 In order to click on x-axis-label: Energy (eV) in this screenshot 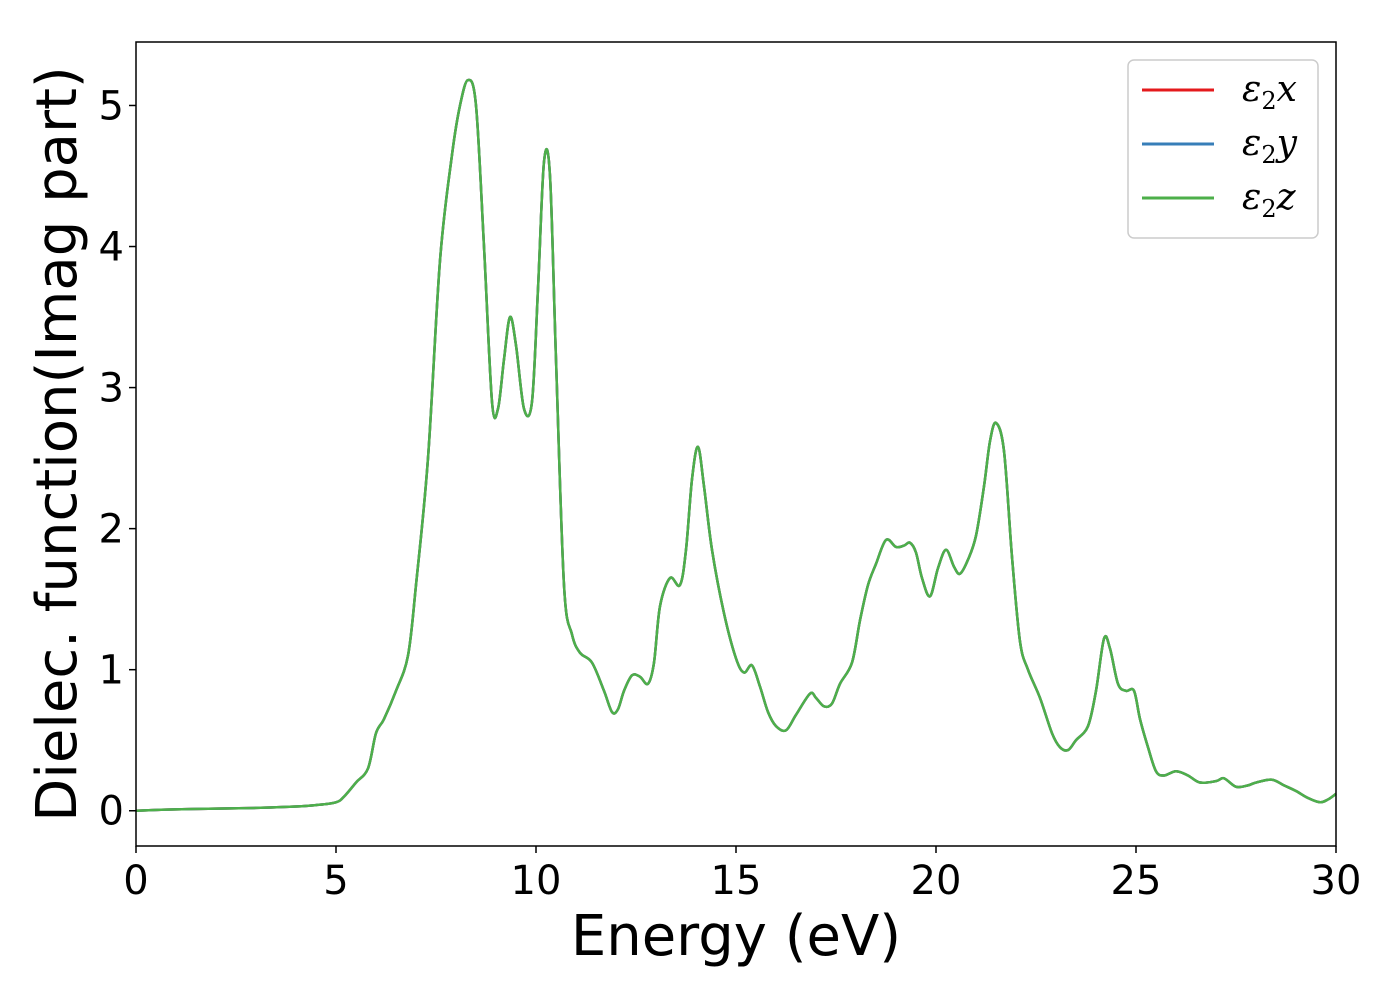, I will do `click(736, 936)`.